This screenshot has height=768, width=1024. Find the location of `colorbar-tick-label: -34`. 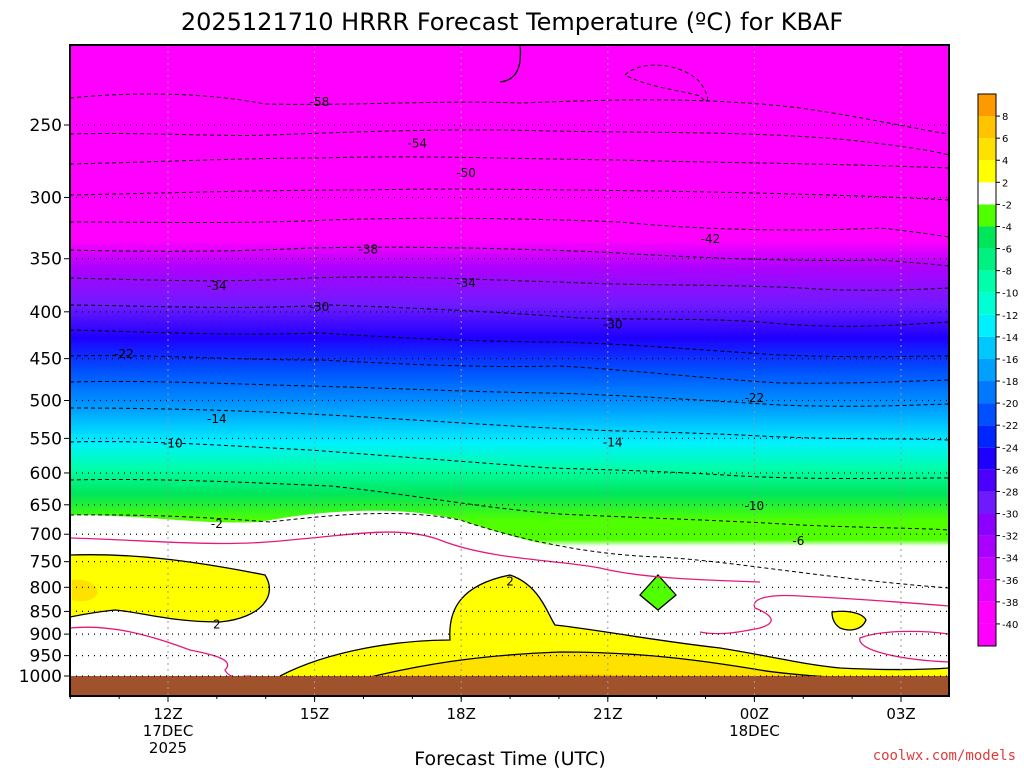

colorbar-tick-label: -34 is located at coordinates (1010, 559).